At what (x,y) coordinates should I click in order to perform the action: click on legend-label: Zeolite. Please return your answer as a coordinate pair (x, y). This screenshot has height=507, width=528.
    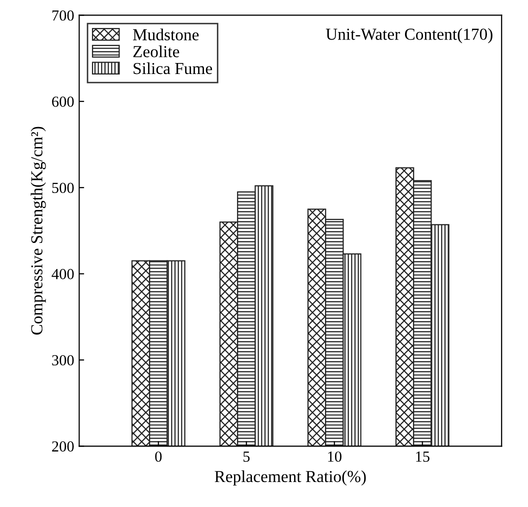
    Looking at the image, I should click on (156, 52).